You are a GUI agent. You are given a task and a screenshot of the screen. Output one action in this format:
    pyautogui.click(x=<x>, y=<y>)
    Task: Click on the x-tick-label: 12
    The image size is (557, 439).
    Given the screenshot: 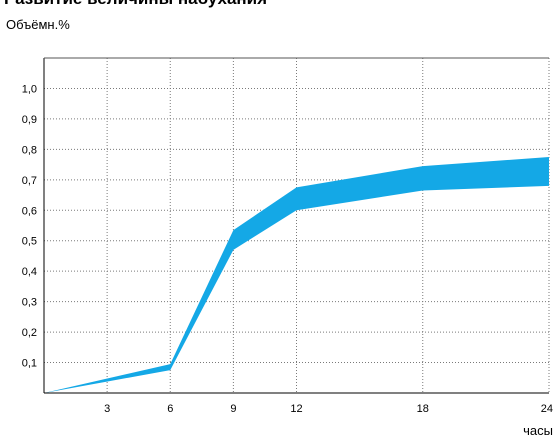 What is the action you would take?
    pyautogui.click(x=296, y=409)
    